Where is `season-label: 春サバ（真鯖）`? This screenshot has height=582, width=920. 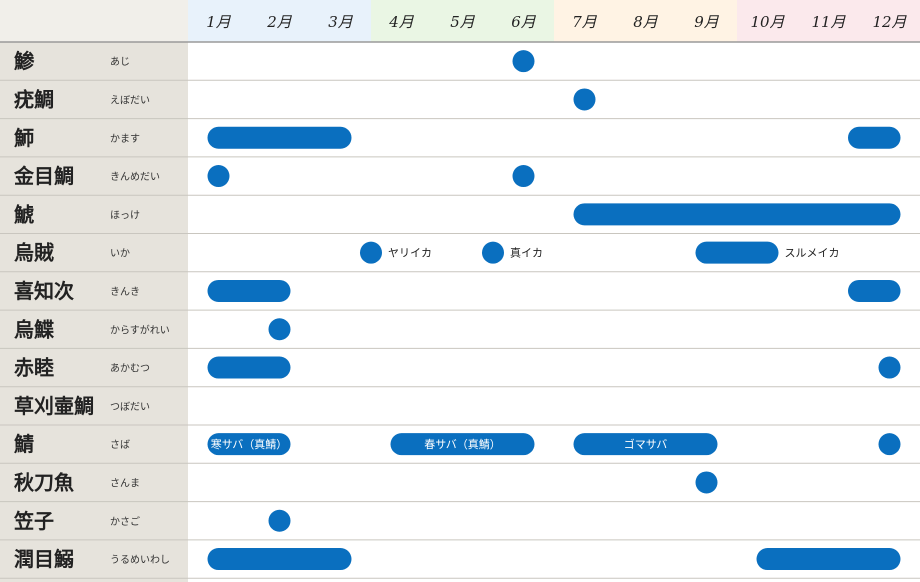 season-label: 春サバ（真鯖） is located at coordinates (462, 444).